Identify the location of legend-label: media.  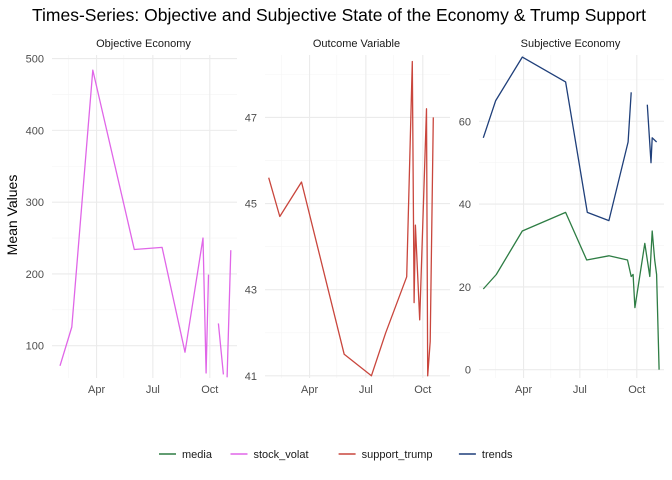
(197, 455).